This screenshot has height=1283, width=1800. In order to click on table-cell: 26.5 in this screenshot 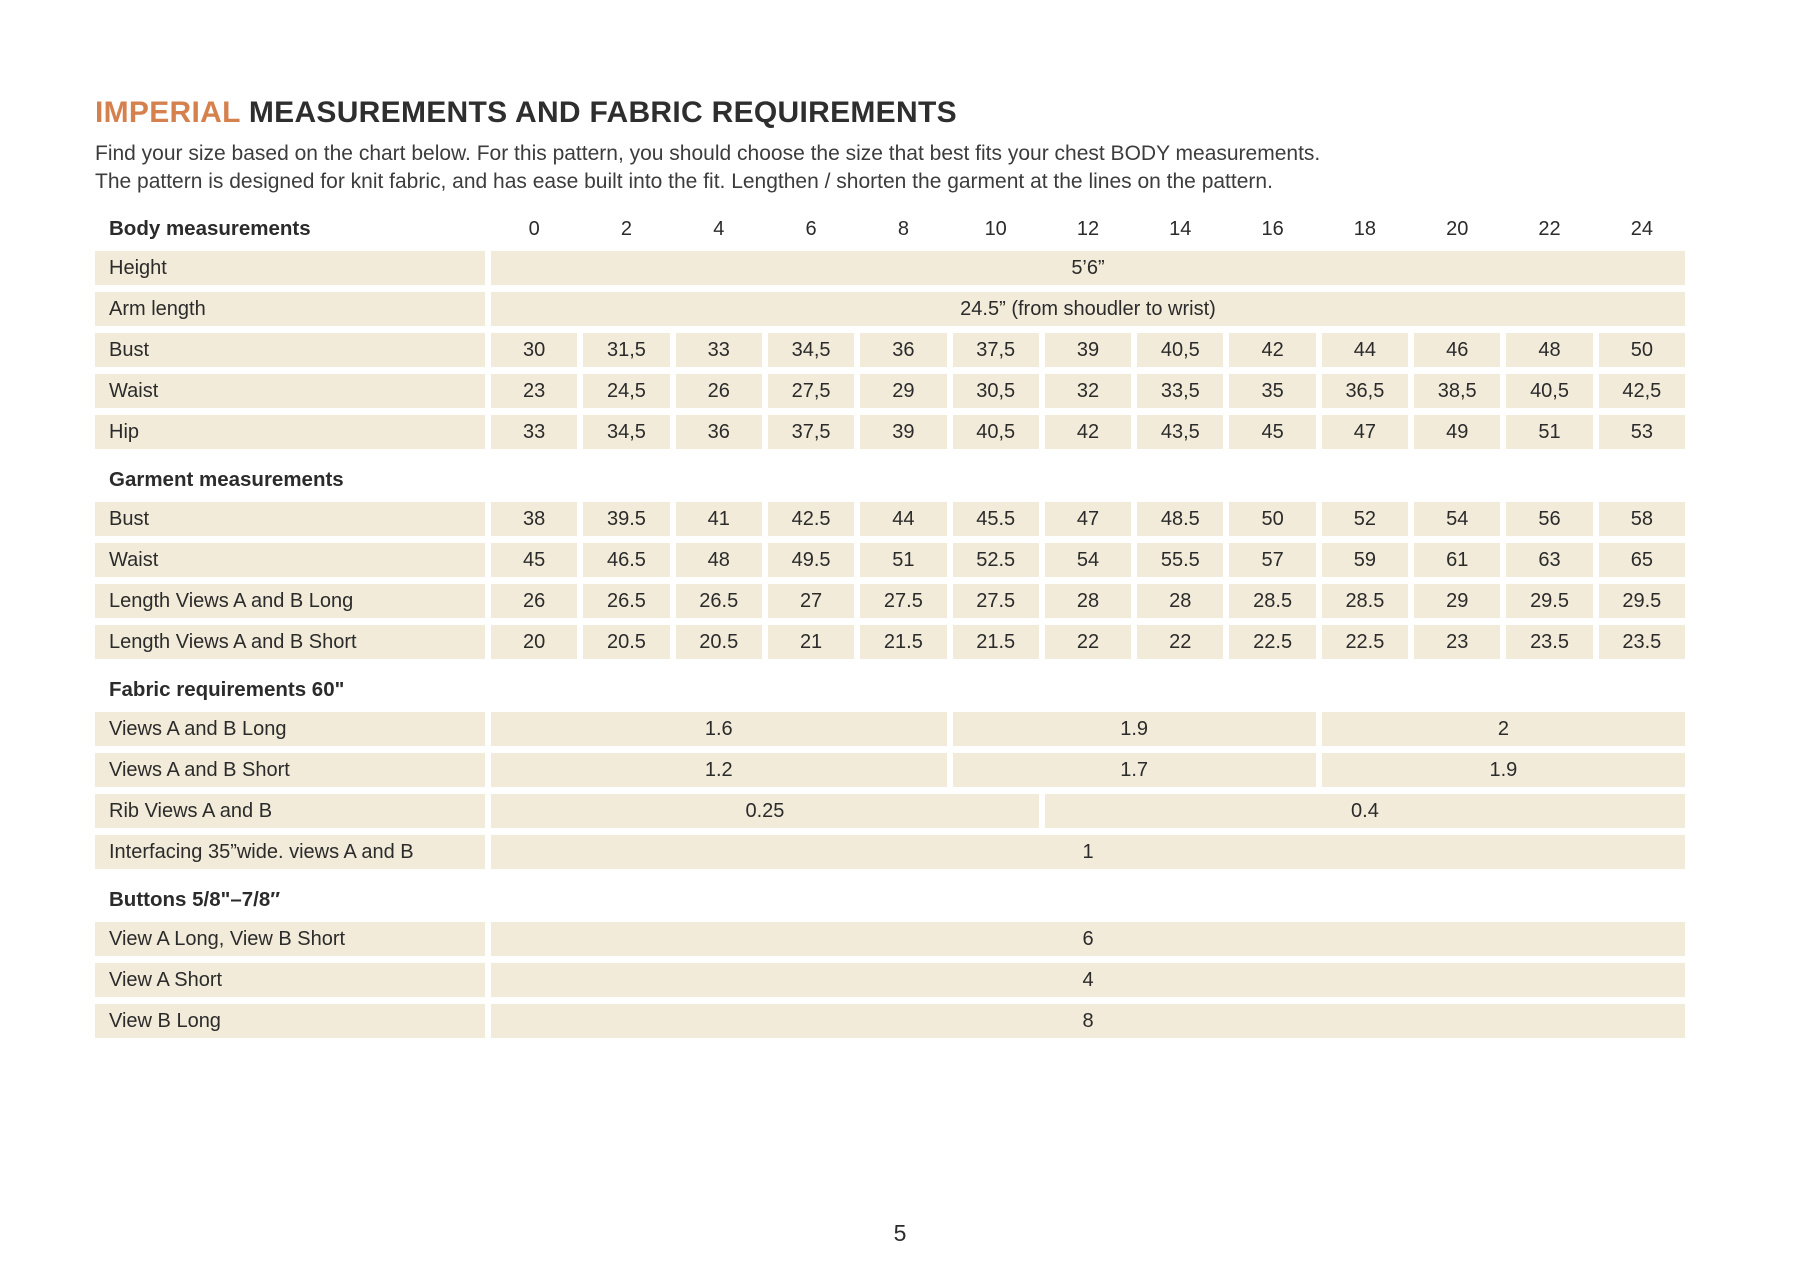, I will do `click(626, 601)`.